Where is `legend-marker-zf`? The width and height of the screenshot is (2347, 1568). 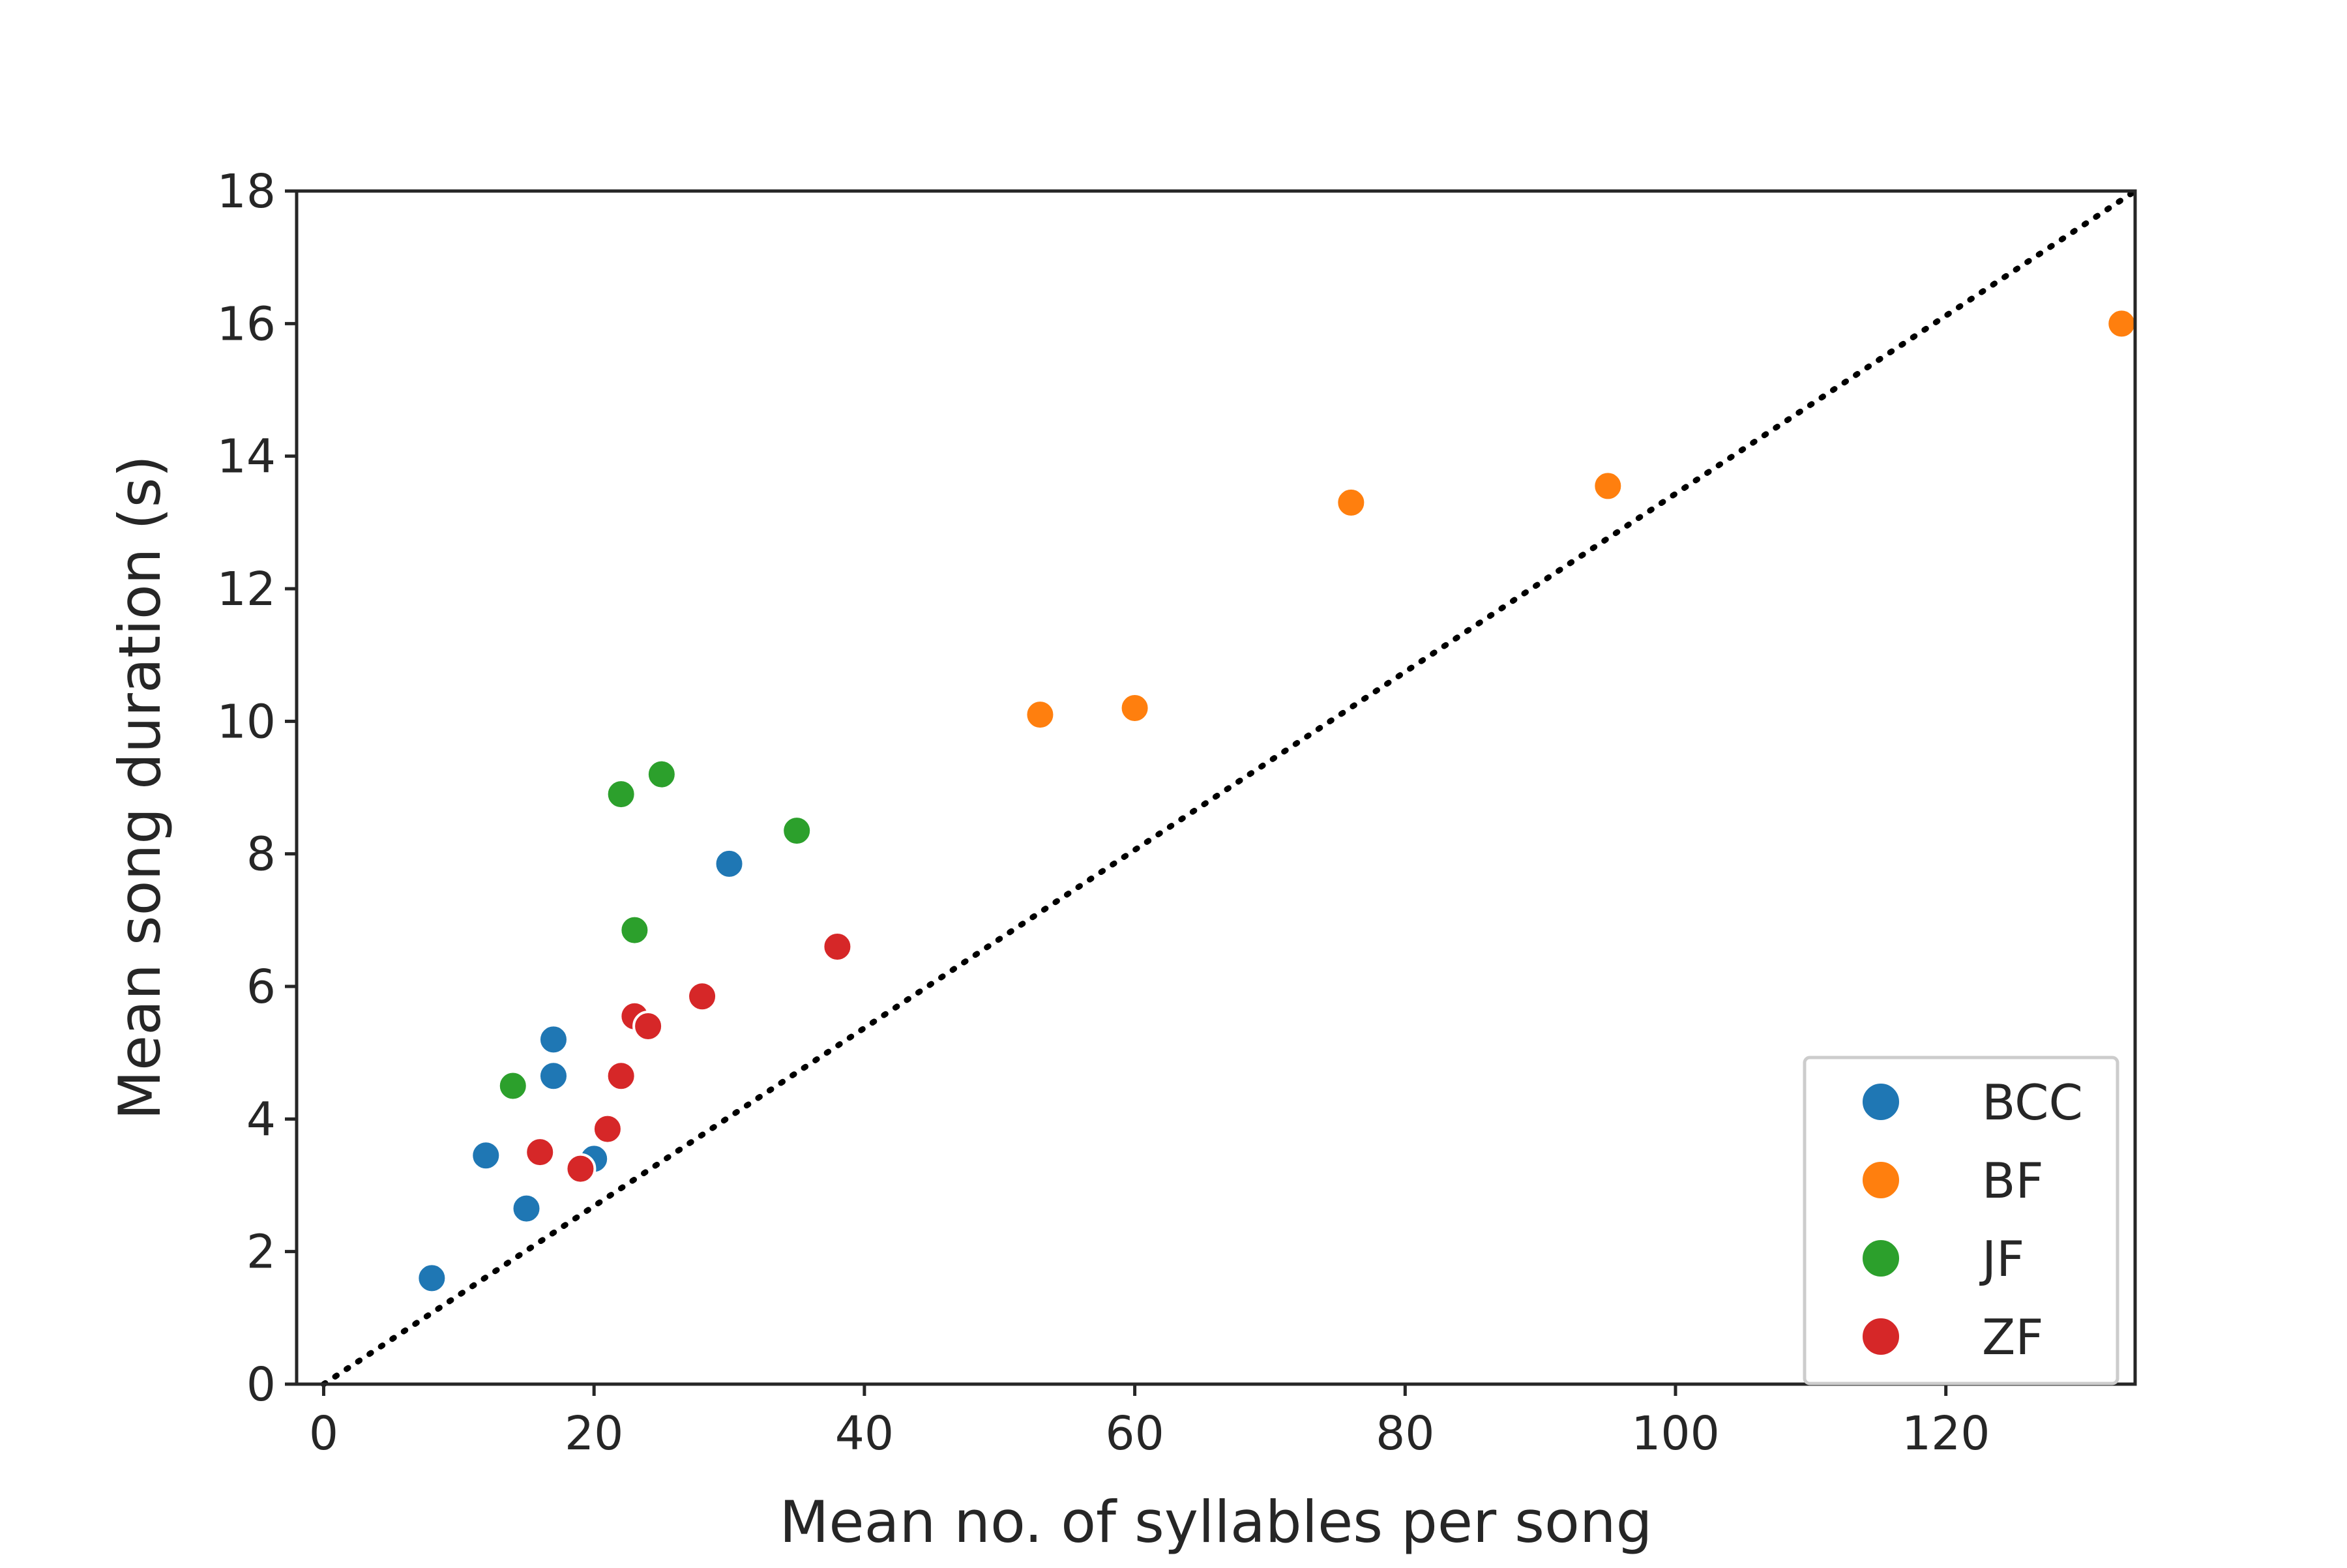
legend-marker-zf is located at coordinates (1881, 1337).